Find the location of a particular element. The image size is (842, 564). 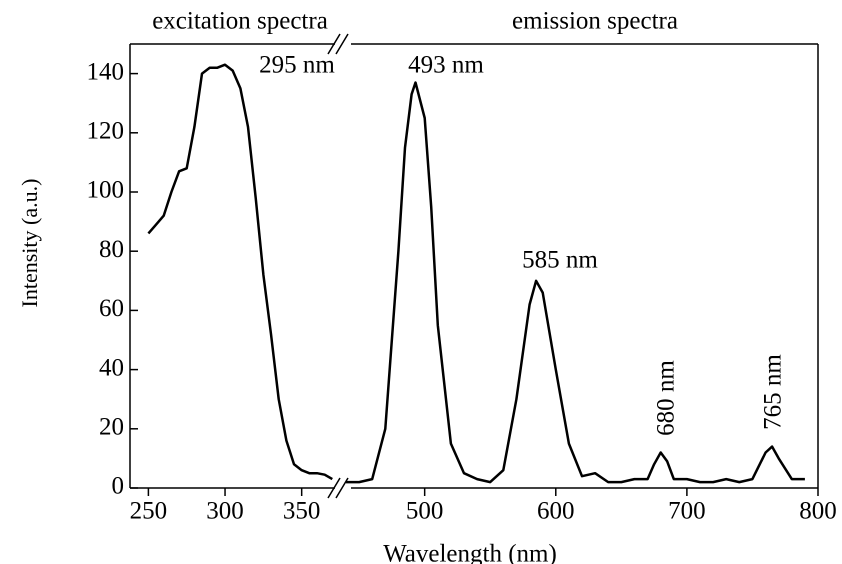

y-tick-label: 40 is located at coordinates (111, 367).